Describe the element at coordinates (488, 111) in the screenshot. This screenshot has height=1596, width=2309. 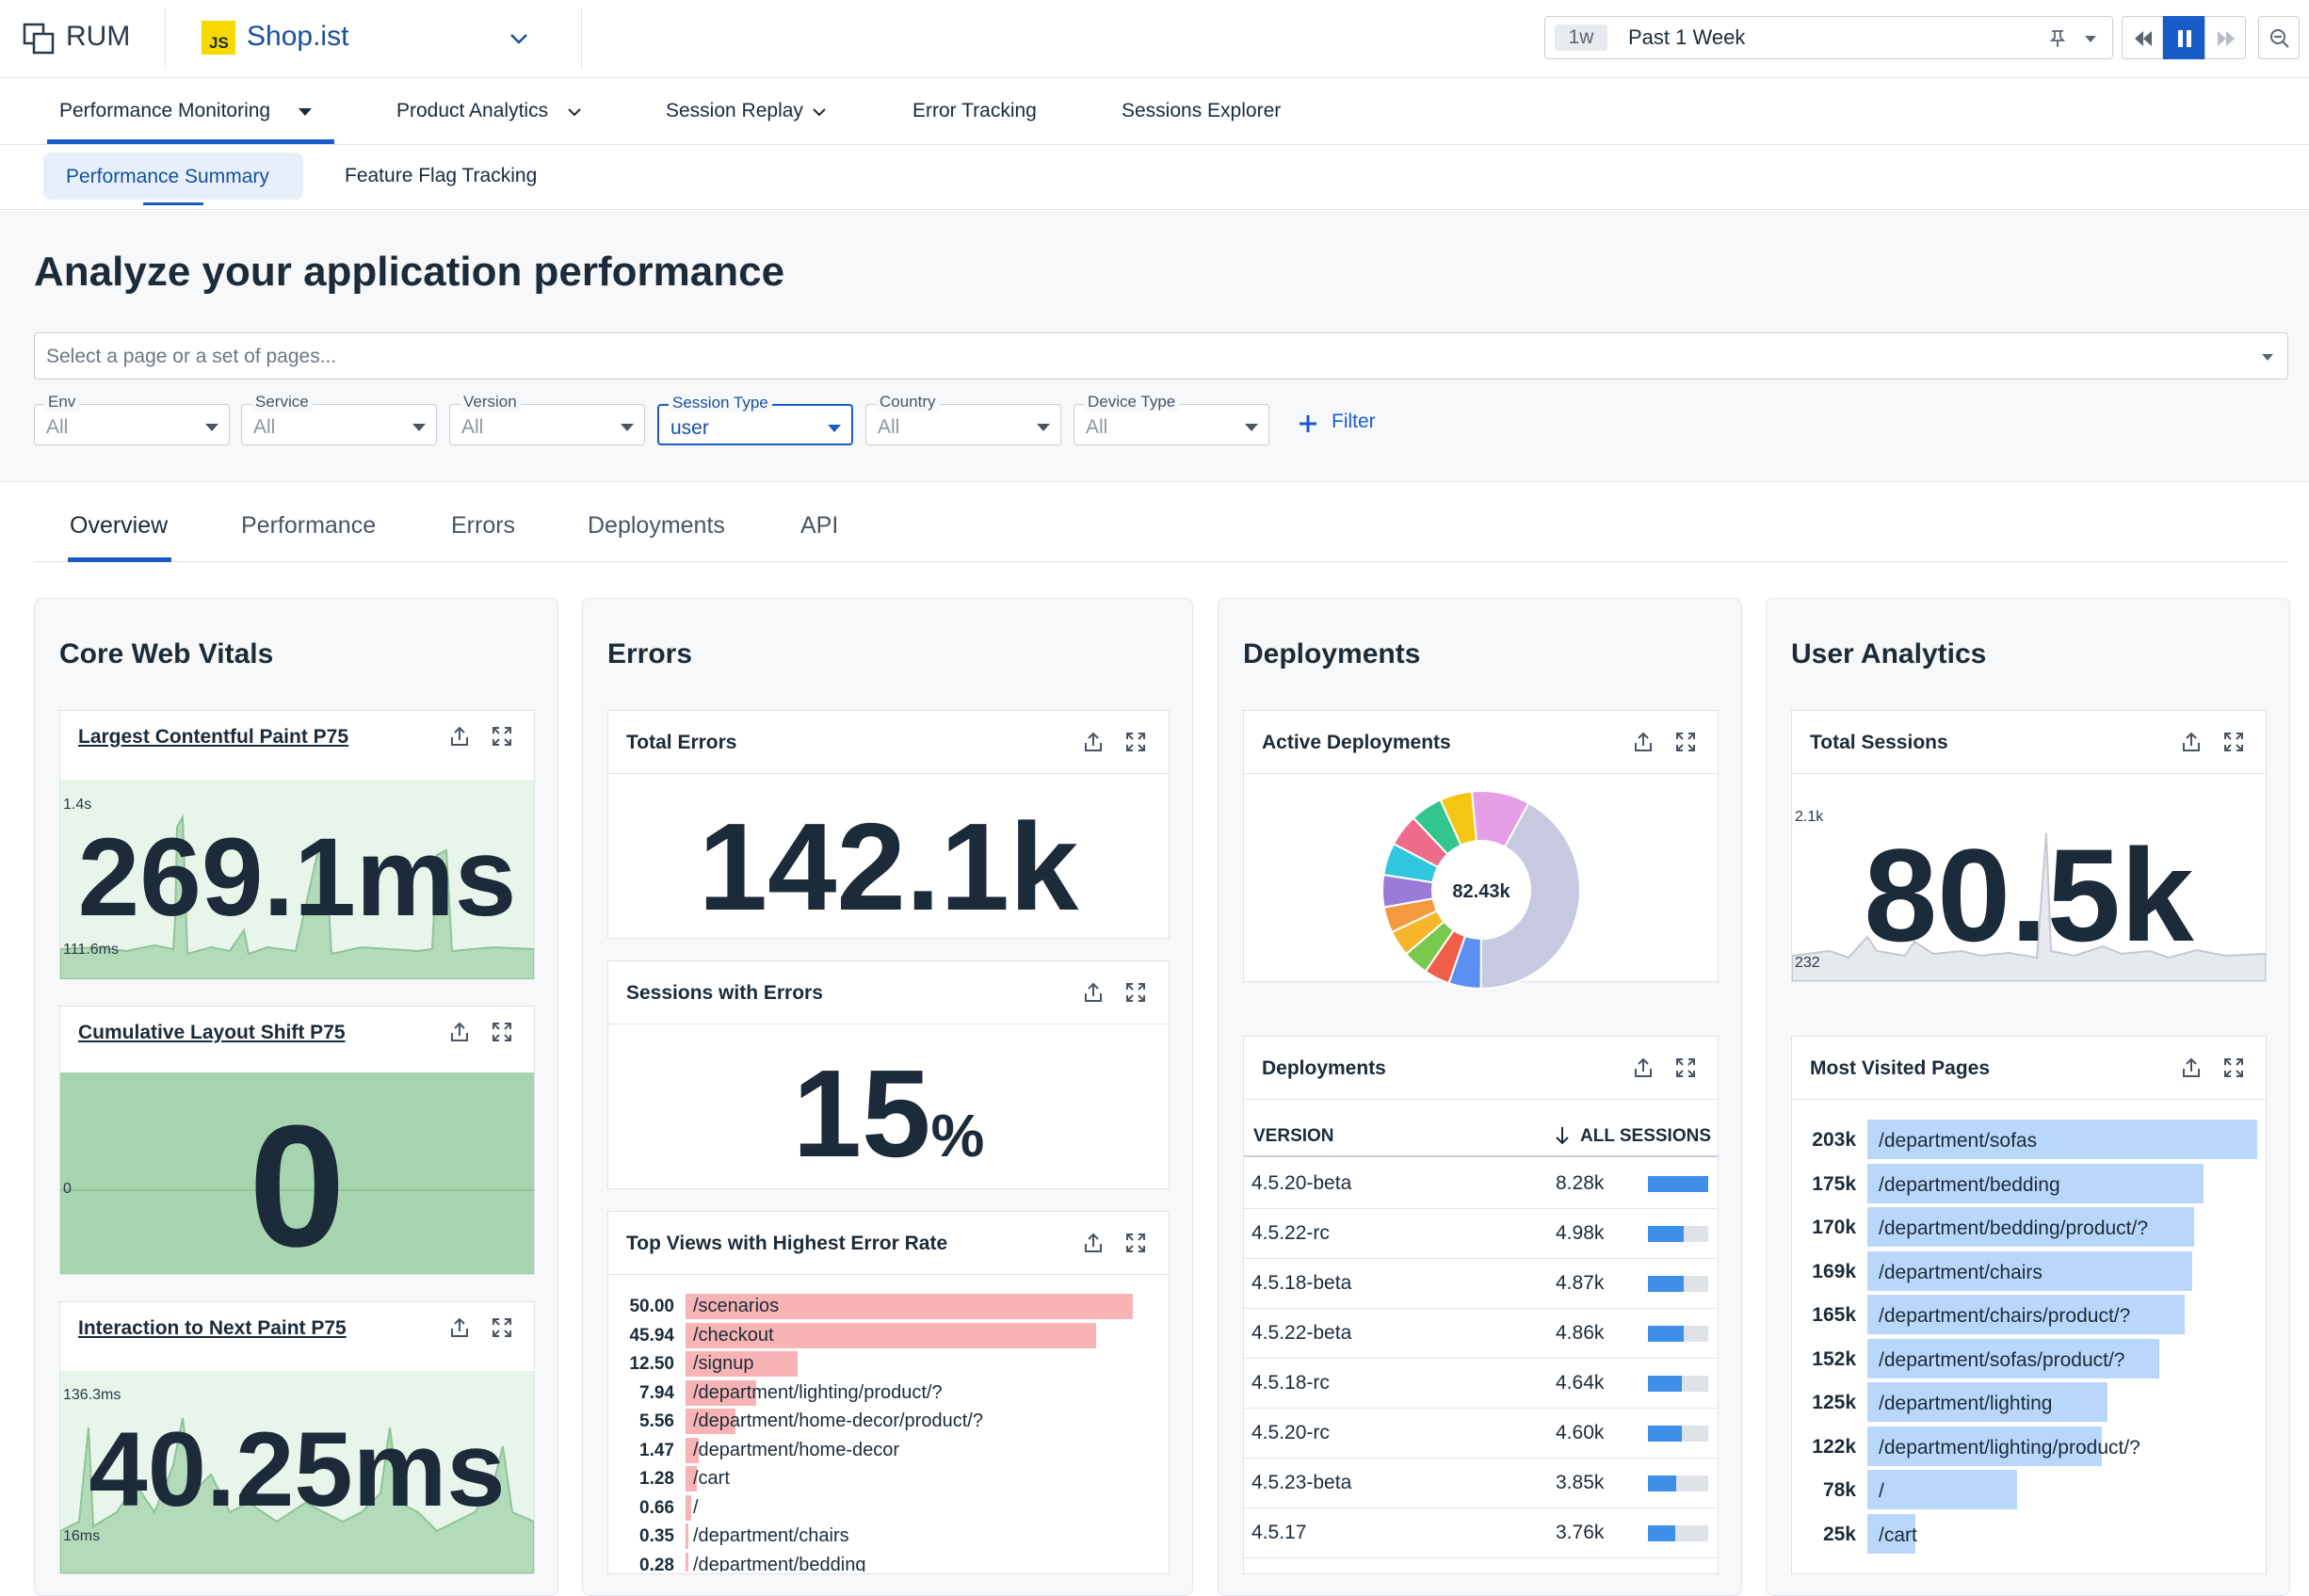
I see `nav-product-analytics: Product Analytics` at that location.